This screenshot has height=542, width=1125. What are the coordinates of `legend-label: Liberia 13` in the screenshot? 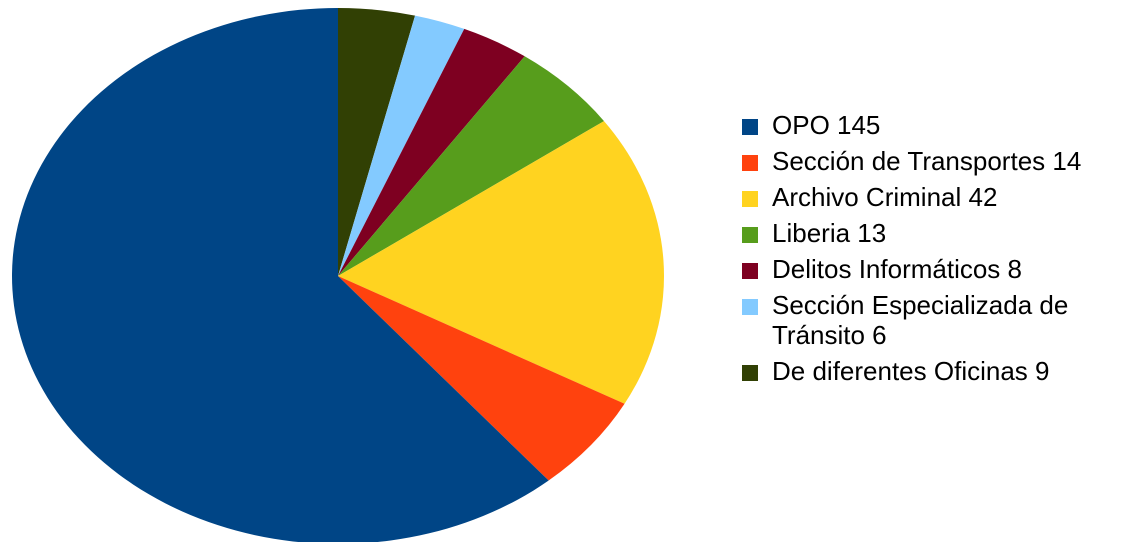 It's located at (829, 233).